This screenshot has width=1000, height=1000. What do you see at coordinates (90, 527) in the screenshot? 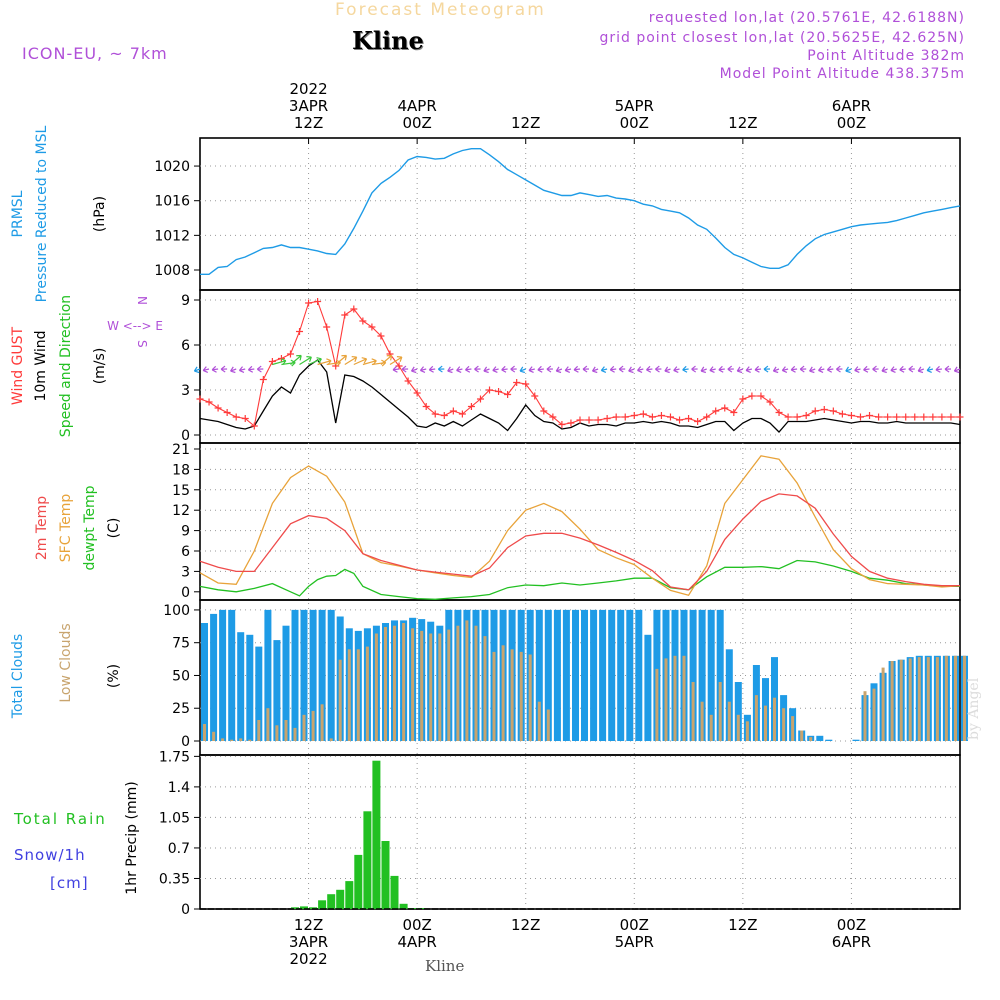
I see `label-dewpt-temp: dewpt Temp` at bounding box center [90, 527].